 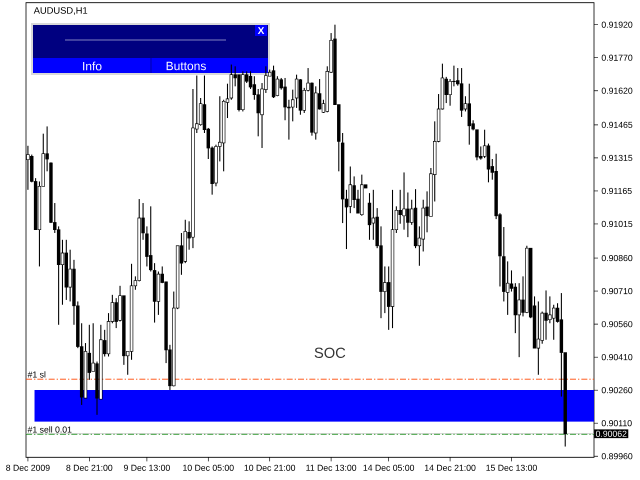 I want to click on x-tick-label: 15 Dec 13:00, so click(x=511, y=467).